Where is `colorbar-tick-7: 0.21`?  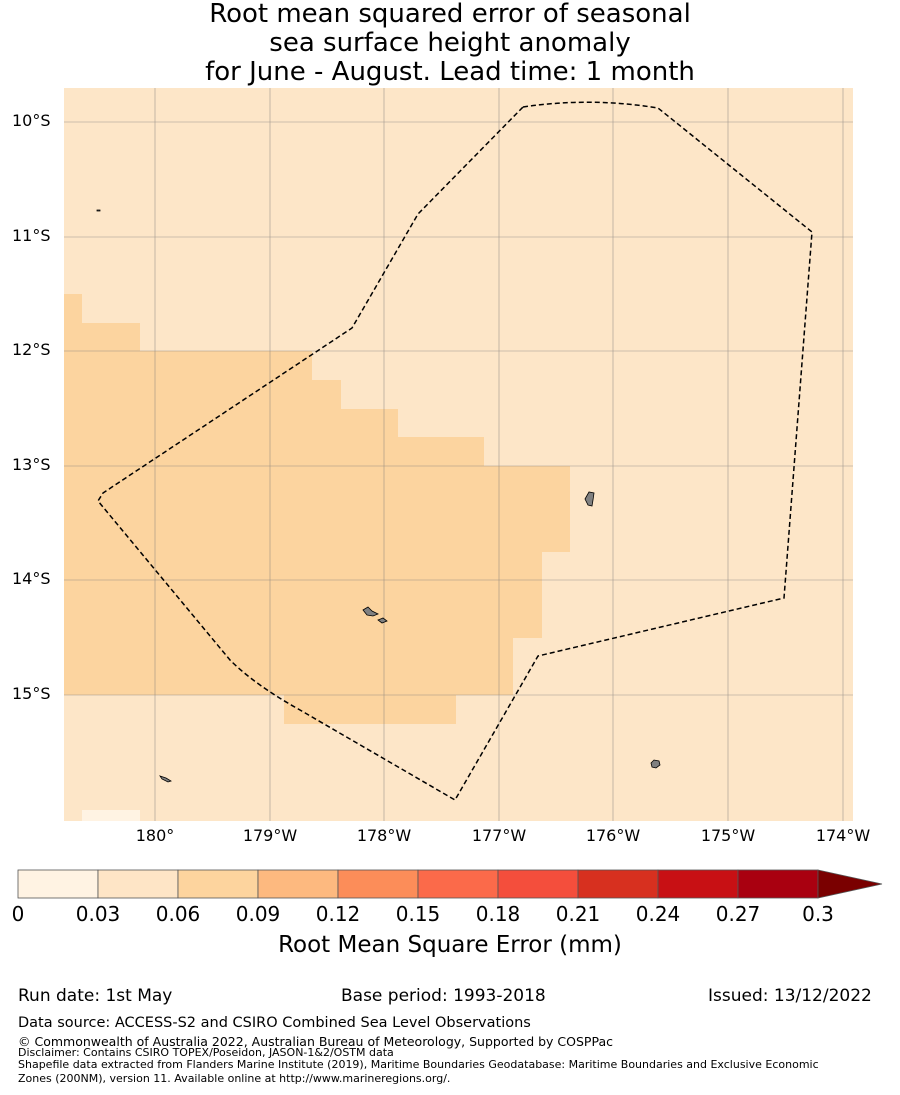
colorbar-tick-7: 0.21 is located at coordinates (578, 914).